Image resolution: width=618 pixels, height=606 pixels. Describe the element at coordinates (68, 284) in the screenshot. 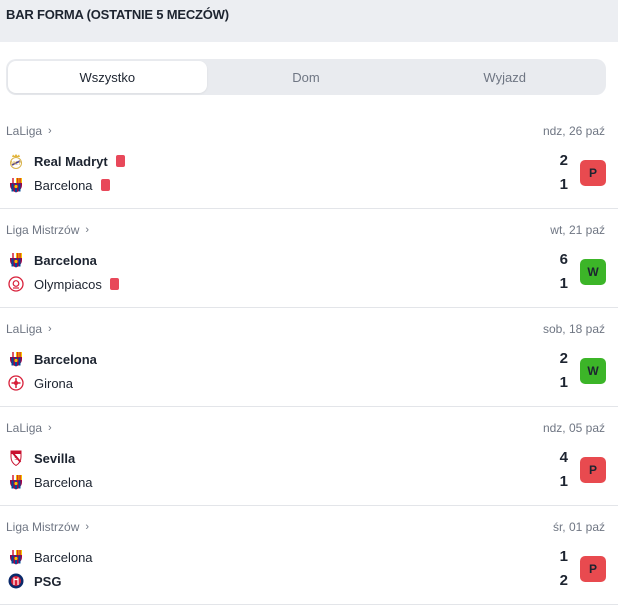

I see `team-name: Olympiacos` at that location.